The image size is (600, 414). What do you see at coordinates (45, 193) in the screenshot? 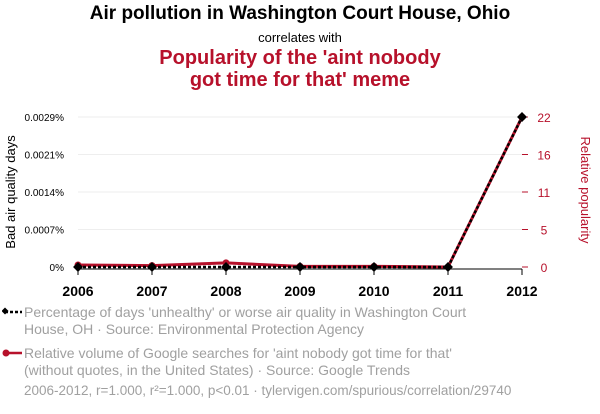
I see `y-tick-label-left: 0.0014%` at bounding box center [45, 193].